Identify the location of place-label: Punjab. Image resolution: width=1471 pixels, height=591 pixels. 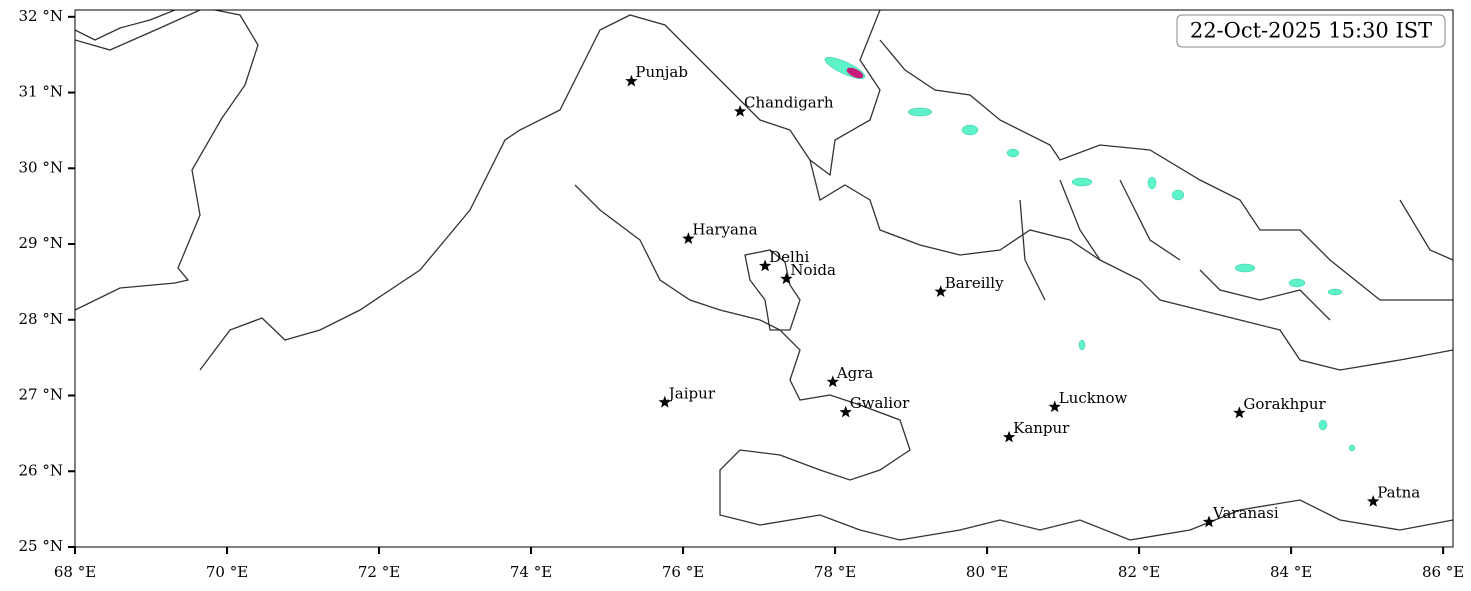
(661, 72).